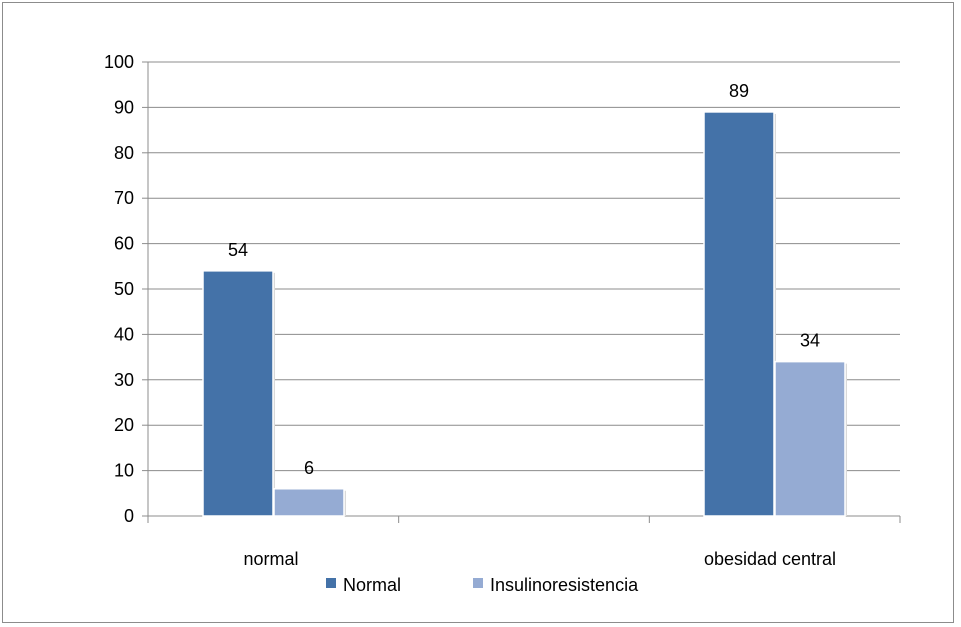  What do you see at coordinates (124, 153) in the screenshot?
I see `y-tick-label: 80` at bounding box center [124, 153].